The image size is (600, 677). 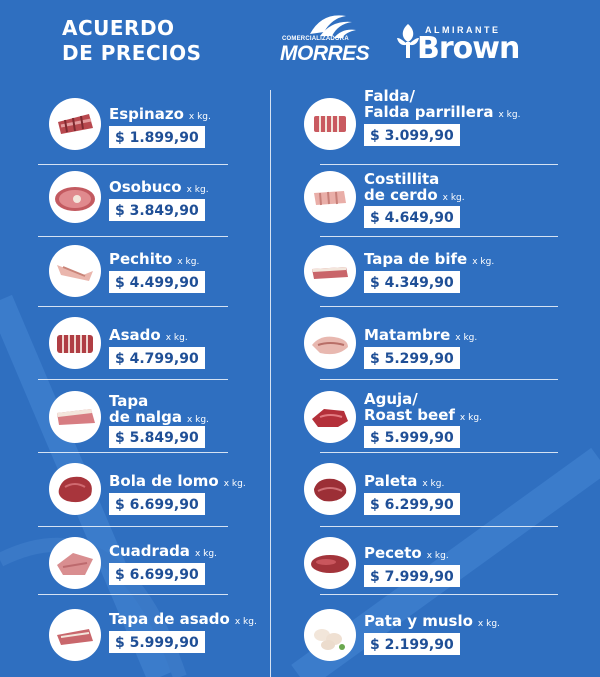 I want to click on product-name: Osobuco x kg., so click(x=159, y=187).